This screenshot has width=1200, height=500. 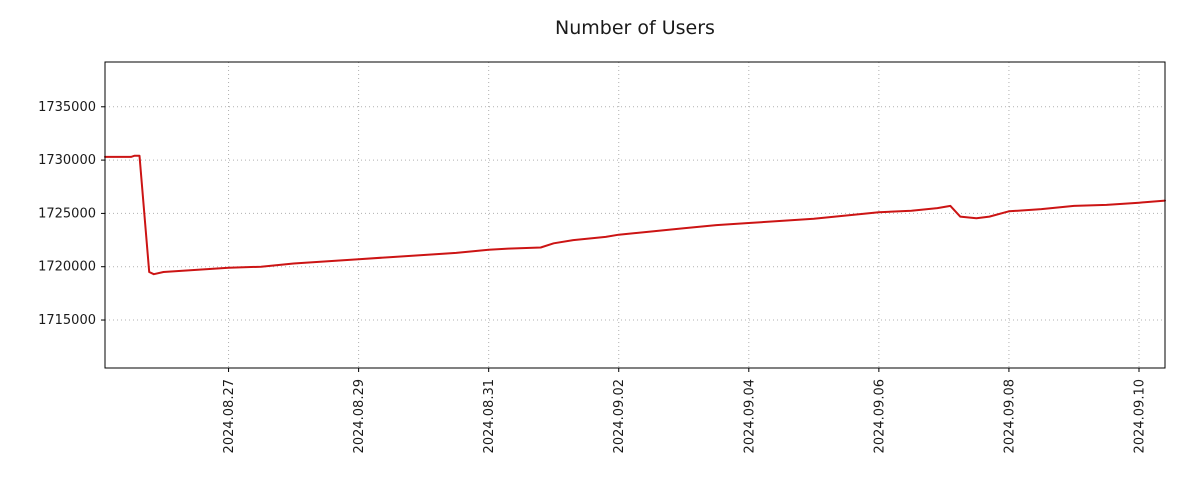 I want to click on svg-text: 1725000, so click(x=67, y=213).